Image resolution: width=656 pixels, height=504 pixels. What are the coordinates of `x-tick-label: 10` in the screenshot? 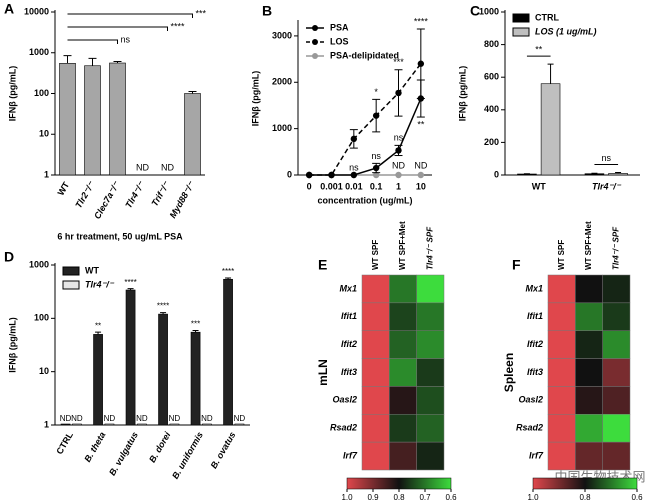 It's located at (421, 186).